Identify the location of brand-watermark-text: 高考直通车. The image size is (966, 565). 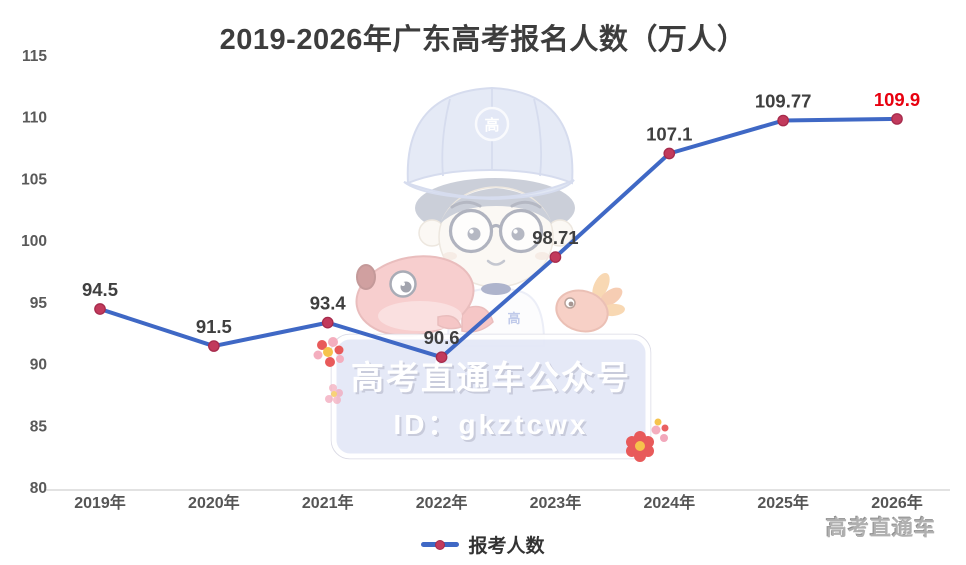
(881, 528).